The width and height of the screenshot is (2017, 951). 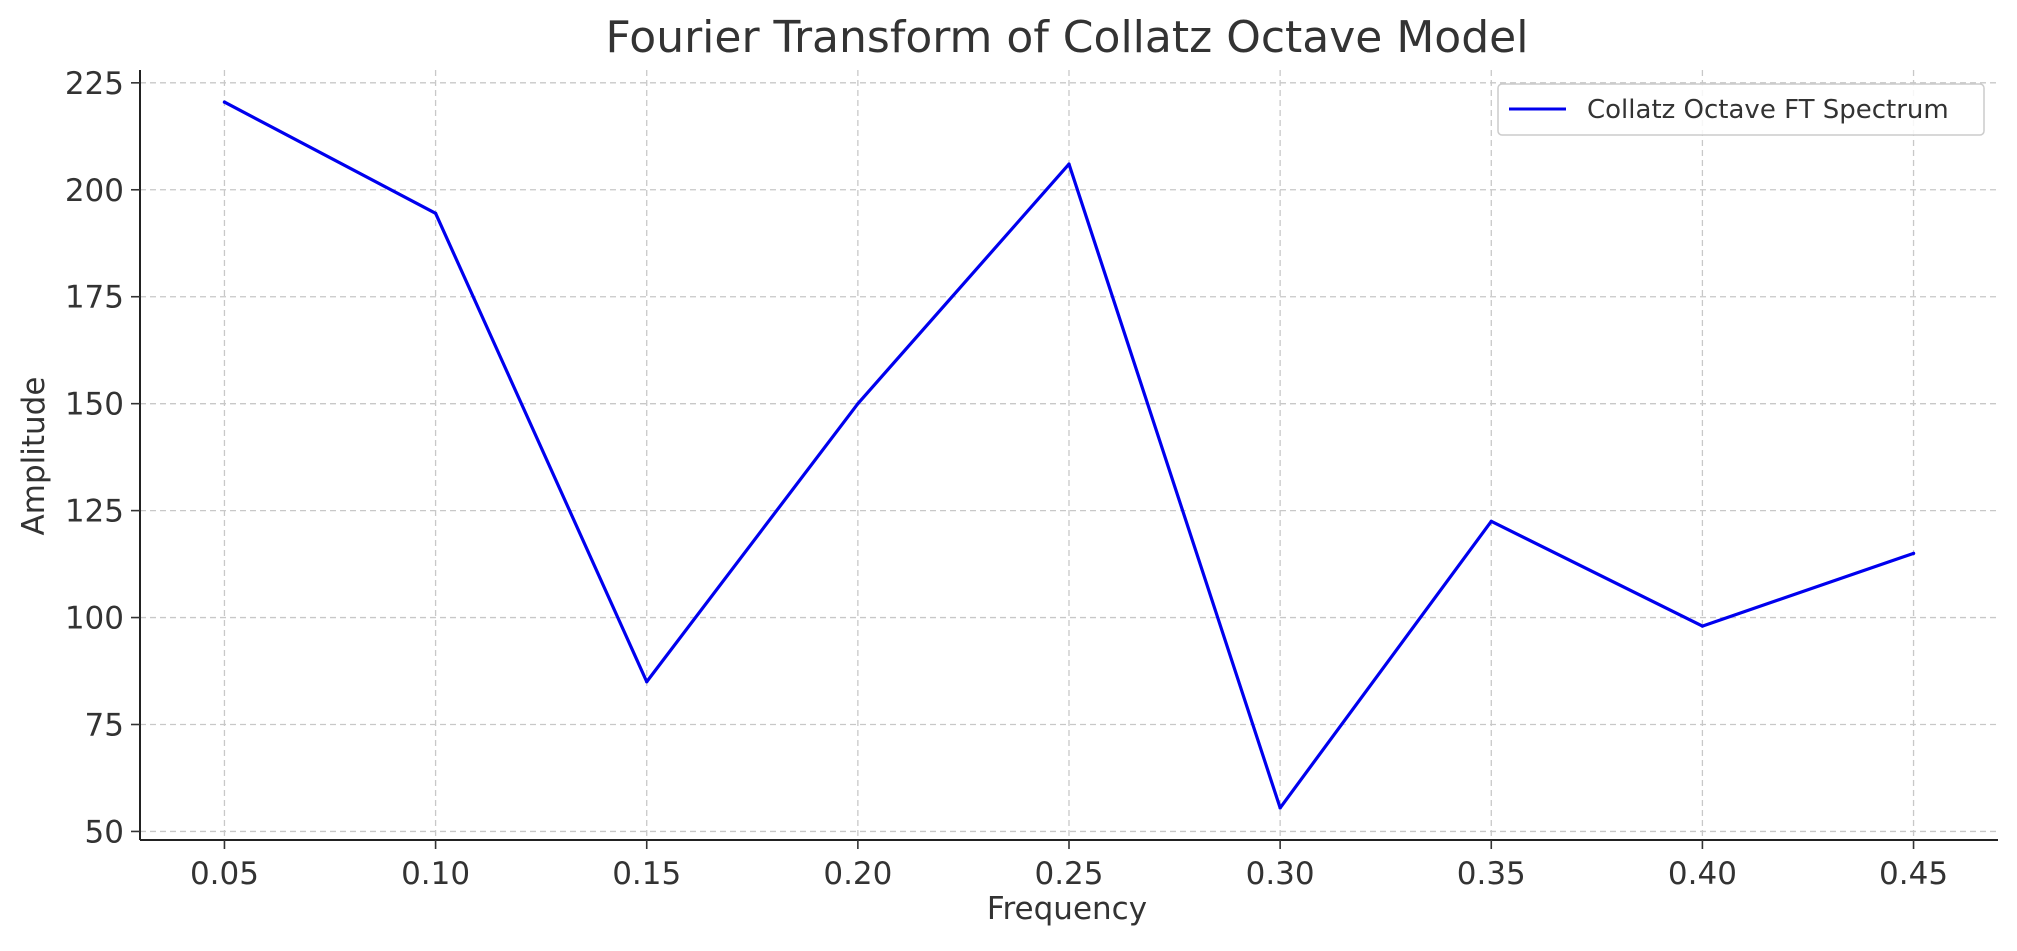 I want to click on x-tick-label: 0.15, so click(x=646, y=874).